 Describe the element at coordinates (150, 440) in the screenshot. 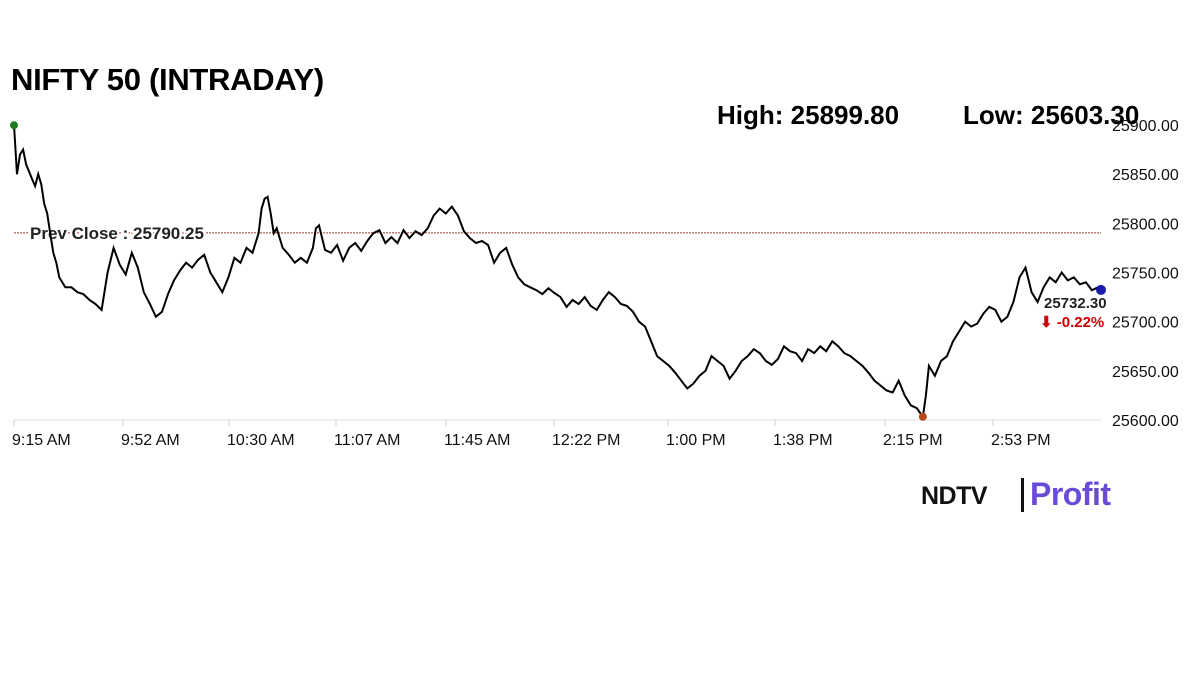

I see `x-tick-label: 9:52 AM` at that location.